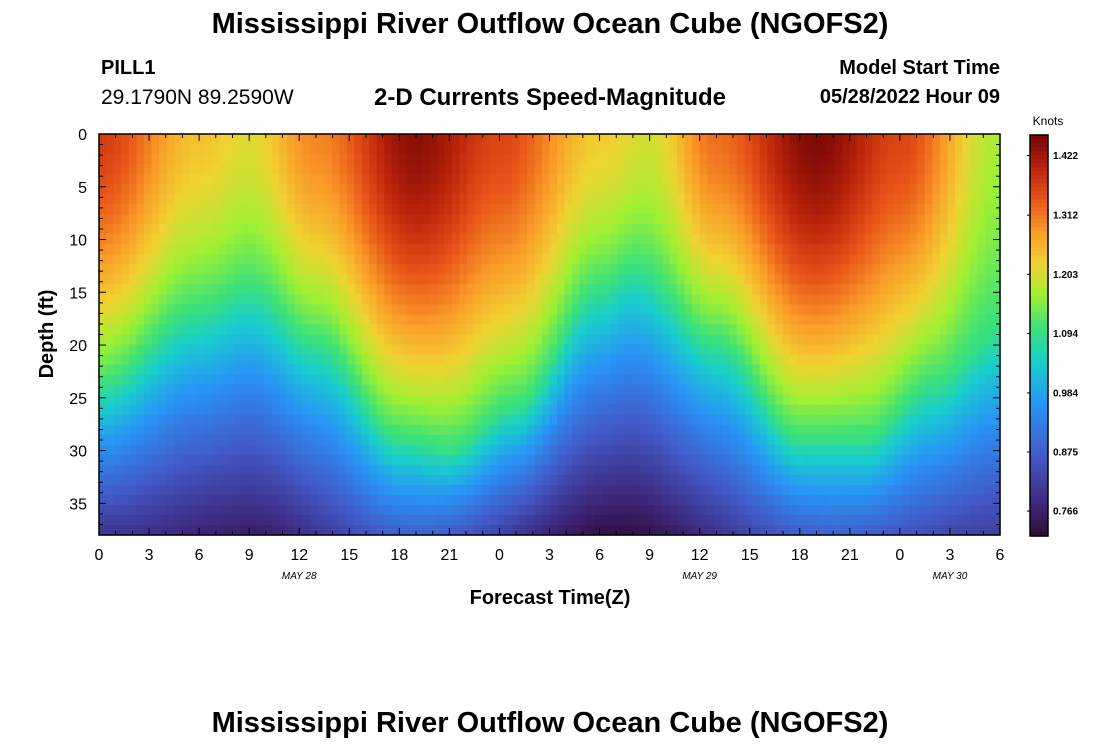  What do you see at coordinates (199, 555) in the screenshot?
I see `x-tick-label: 6` at bounding box center [199, 555].